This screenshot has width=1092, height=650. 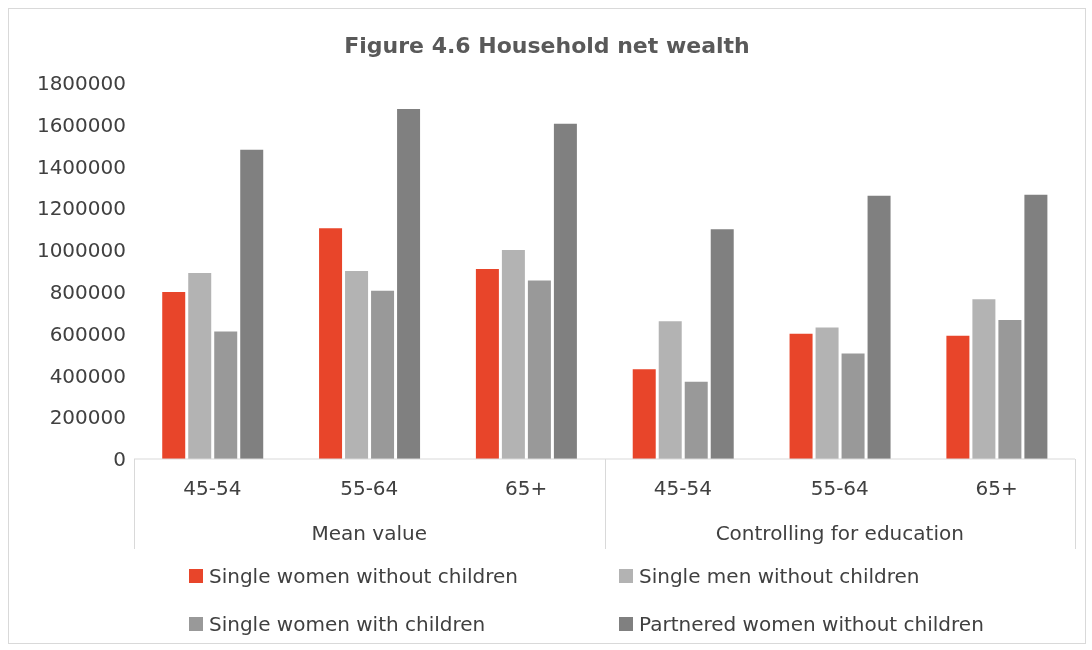 I want to click on y-tick-label: 800000, so click(x=87, y=291).